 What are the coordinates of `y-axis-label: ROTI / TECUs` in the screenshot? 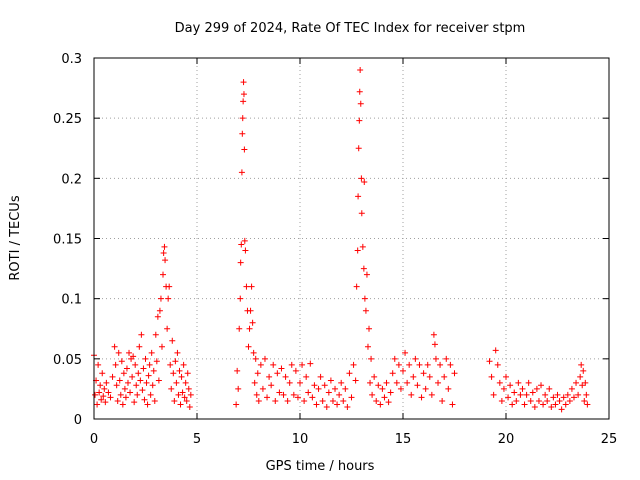 It's located at (15, 237).